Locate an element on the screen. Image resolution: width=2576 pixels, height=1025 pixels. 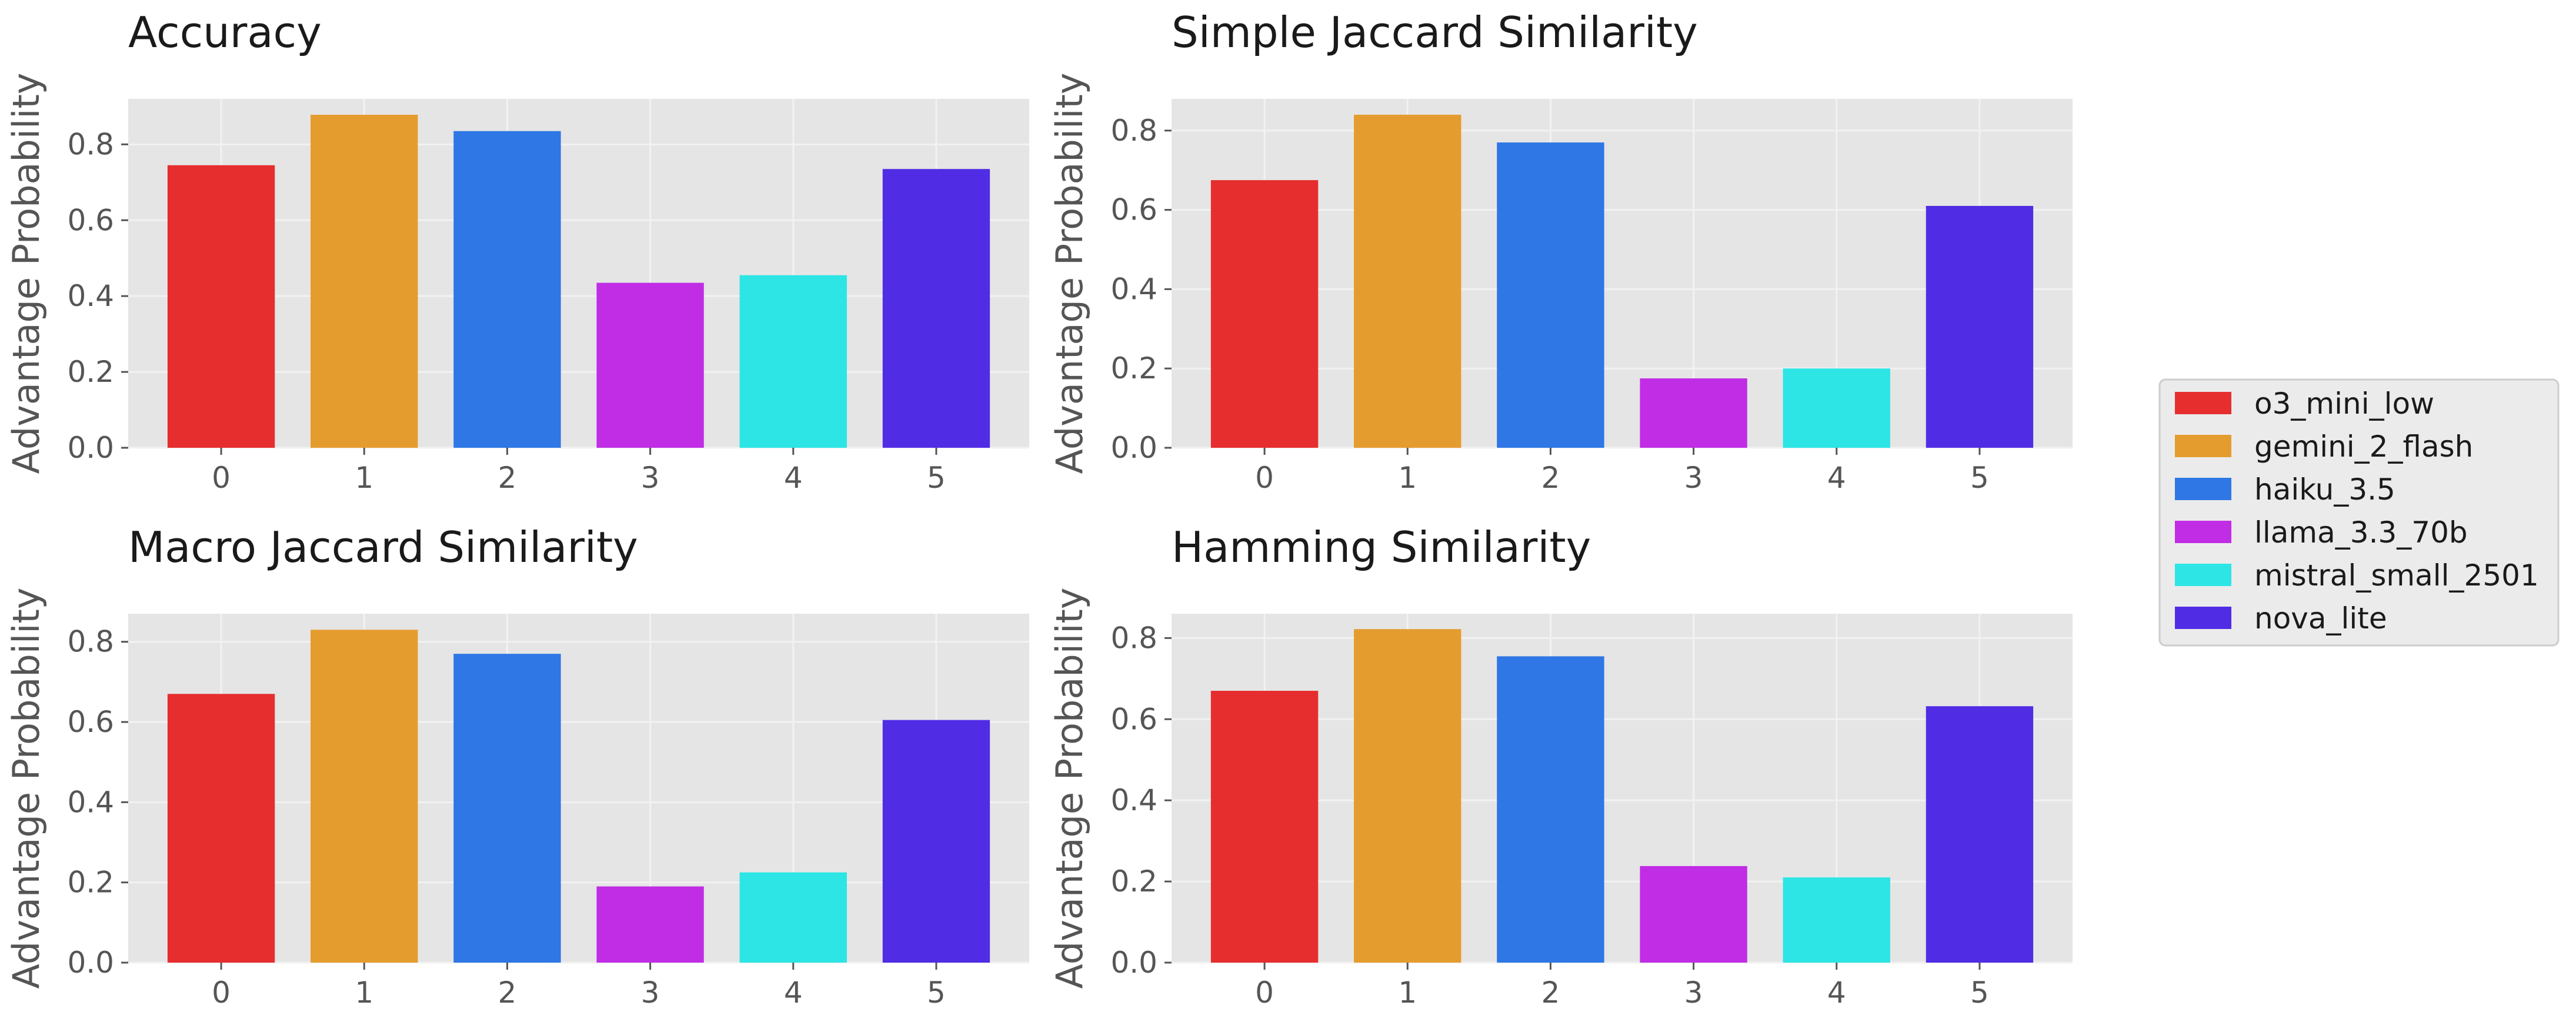
subplot-title: Macro Jaccard Similarity is located at coordinates (383, 547).